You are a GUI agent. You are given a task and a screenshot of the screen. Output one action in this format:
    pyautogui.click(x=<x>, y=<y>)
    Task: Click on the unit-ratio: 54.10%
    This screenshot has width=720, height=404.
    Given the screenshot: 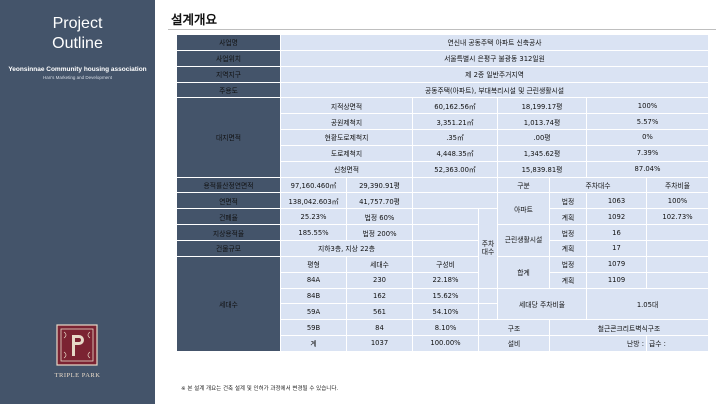 What is the action you would take?
    pyautogui.click(x=445, y=312)
    